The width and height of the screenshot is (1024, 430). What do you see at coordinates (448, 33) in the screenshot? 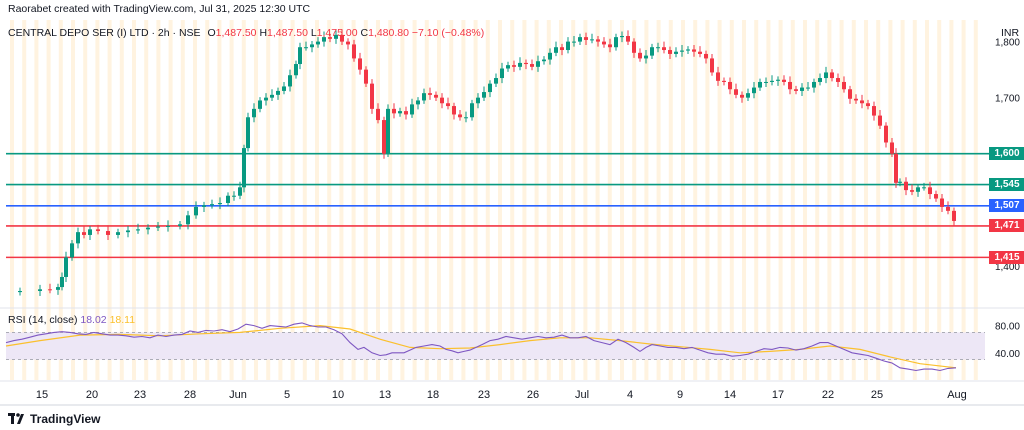
I see `ohlc-change: −7.10 (−0.48%)` at bounding box center [448, 33].